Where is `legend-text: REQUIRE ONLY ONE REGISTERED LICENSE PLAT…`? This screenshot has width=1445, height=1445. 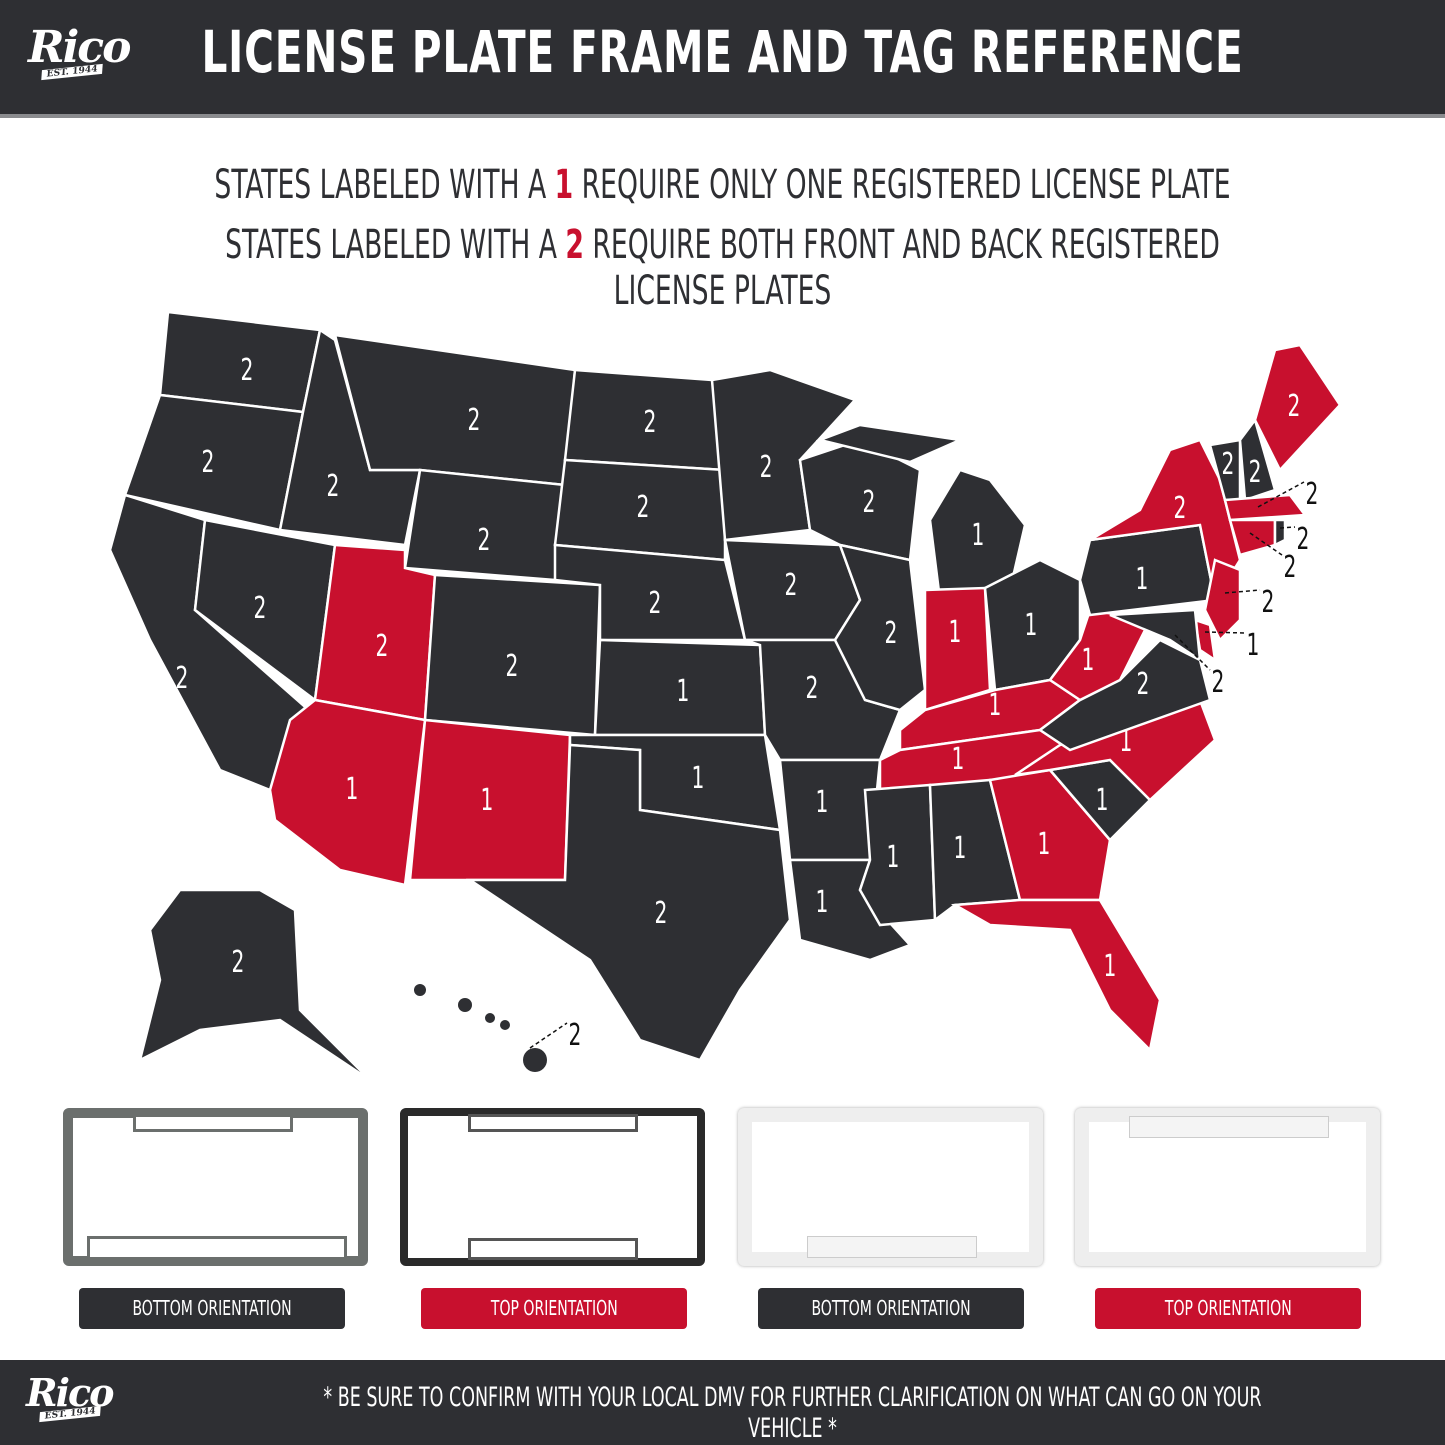 legend-text: REQUIRE ONLY ONE REGISTERED LICENSE PLAT… is located at coordinates (906, 185).